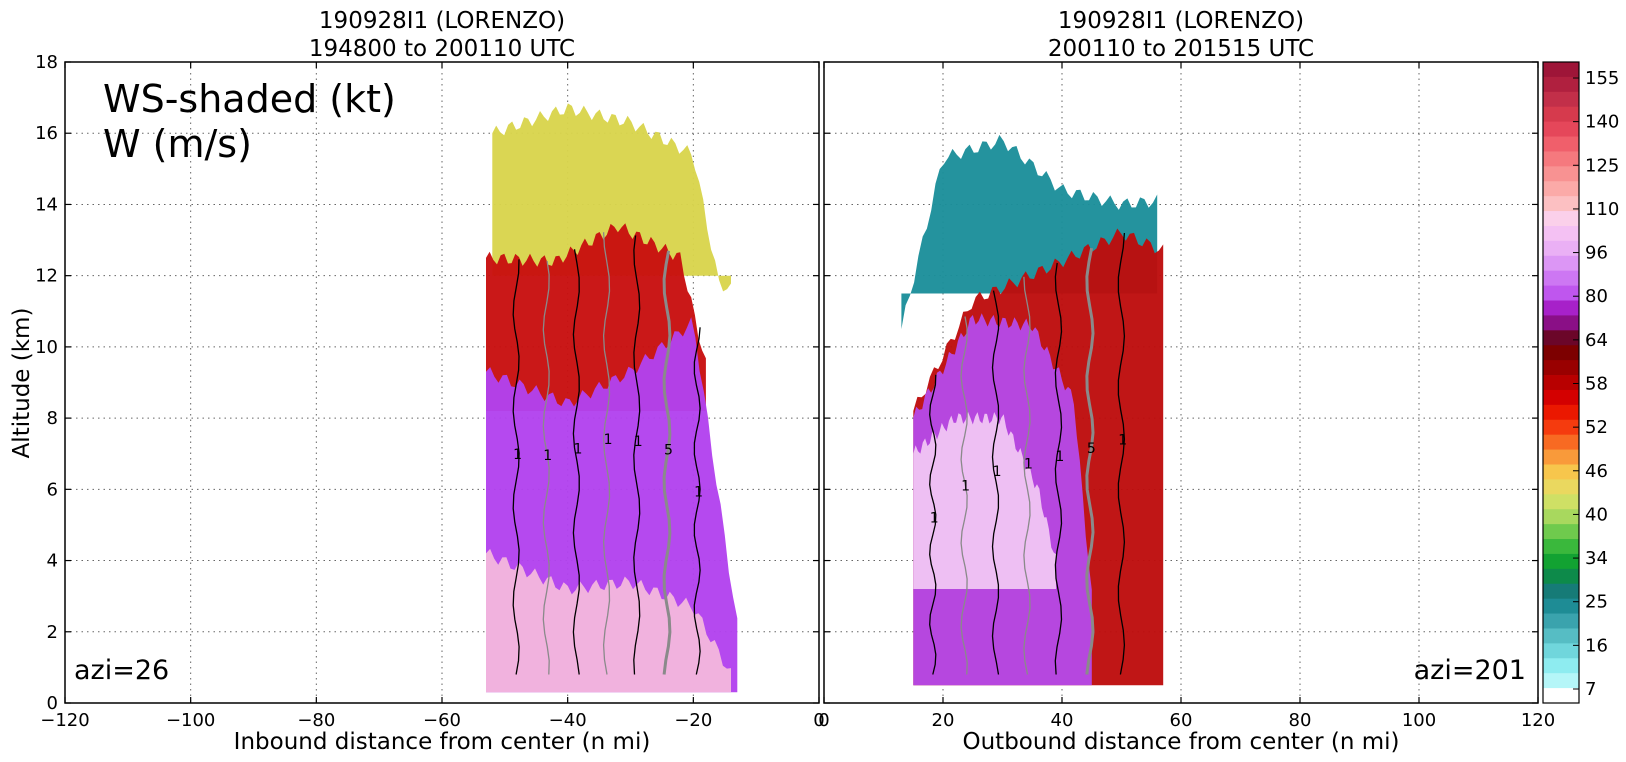 The image size is (1626, 762). I want to click on colorbar-label: 80, so click(1596, 296).